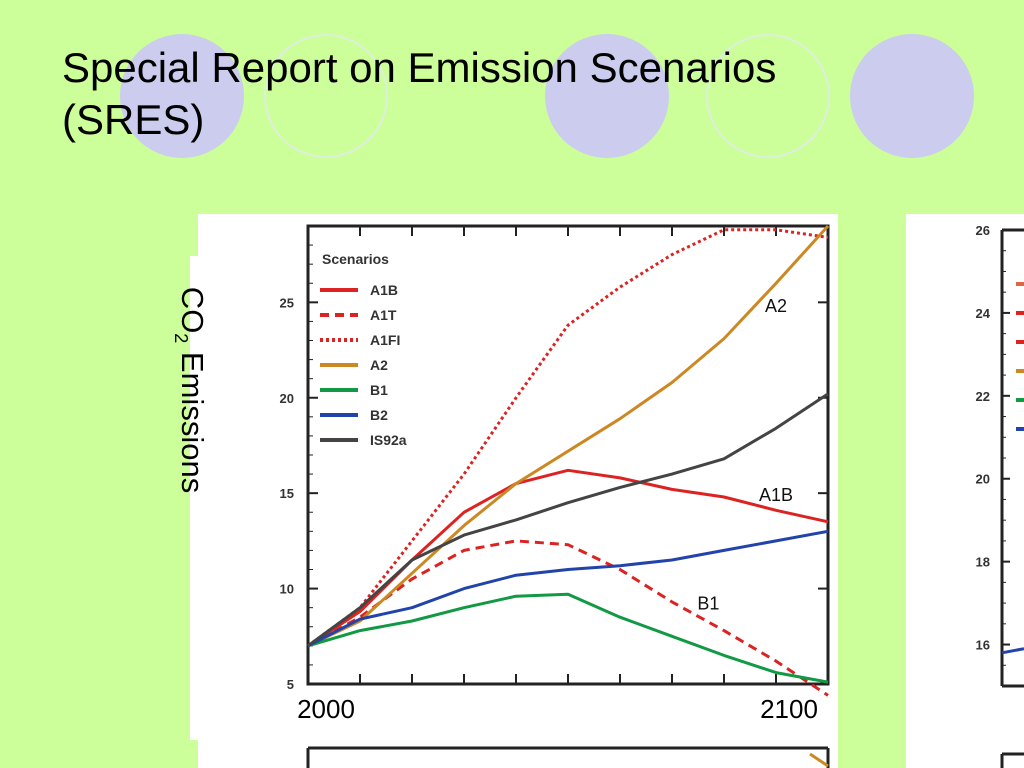 The width and height of the screenshot is (1024, 768). I want to click on legend-label-a1t: A1T, so click(383, 315).